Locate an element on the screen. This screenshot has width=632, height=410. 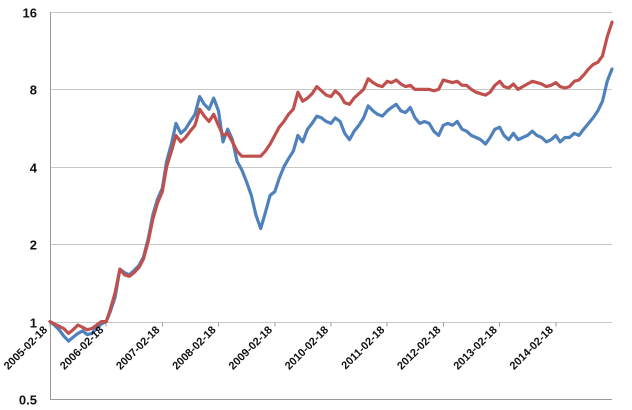
x-tick-label-3: 2008-02-18 is located at coordinates (194, 348).